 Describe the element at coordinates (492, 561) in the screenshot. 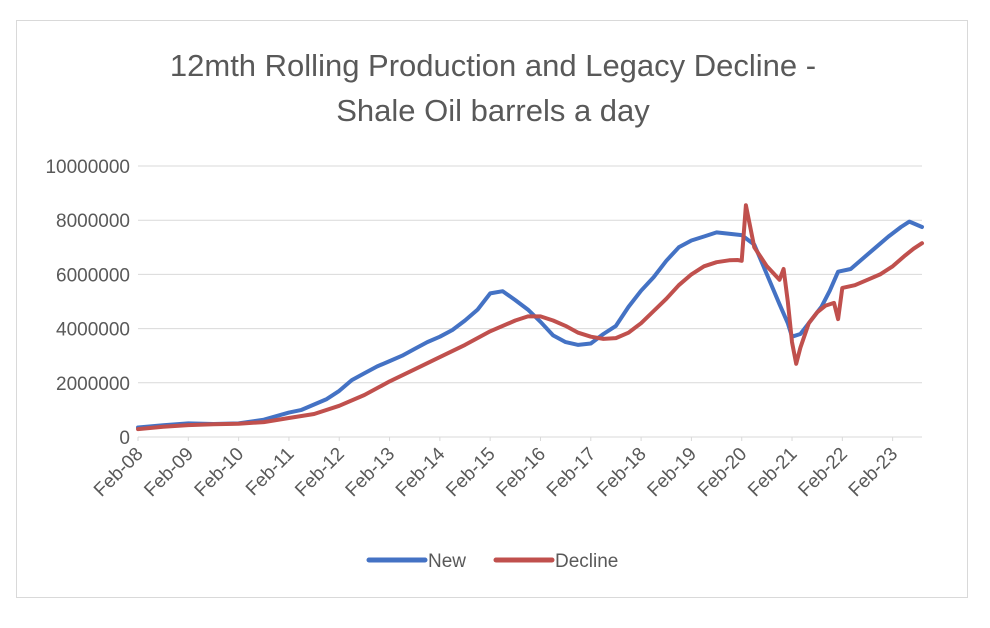

I see `legend: New Decline` at that location.